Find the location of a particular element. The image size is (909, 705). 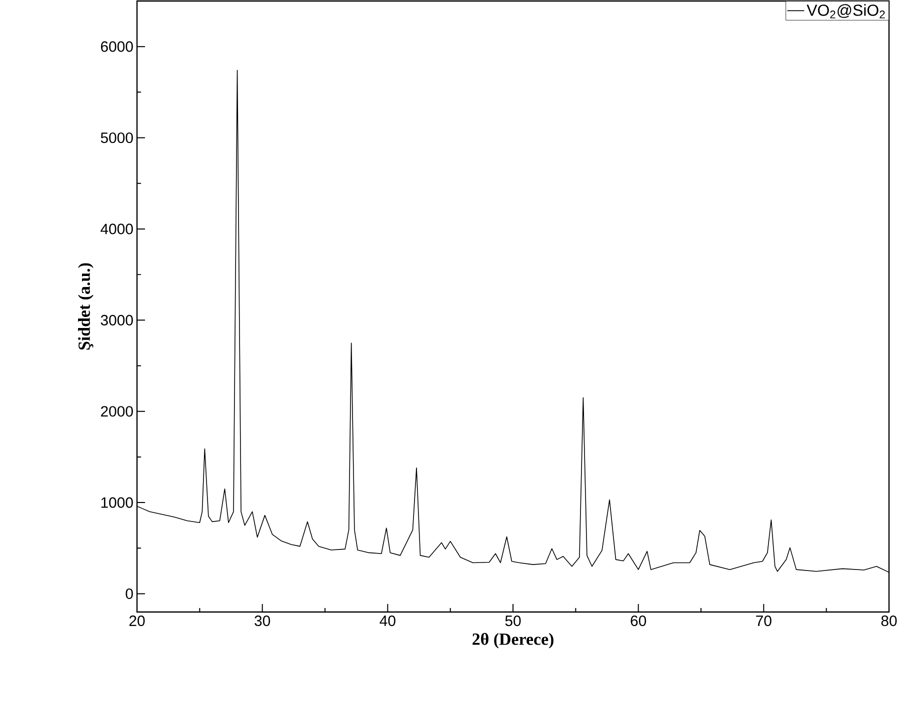

y-tick-label: 5000 is located at coordinates (116, 138).